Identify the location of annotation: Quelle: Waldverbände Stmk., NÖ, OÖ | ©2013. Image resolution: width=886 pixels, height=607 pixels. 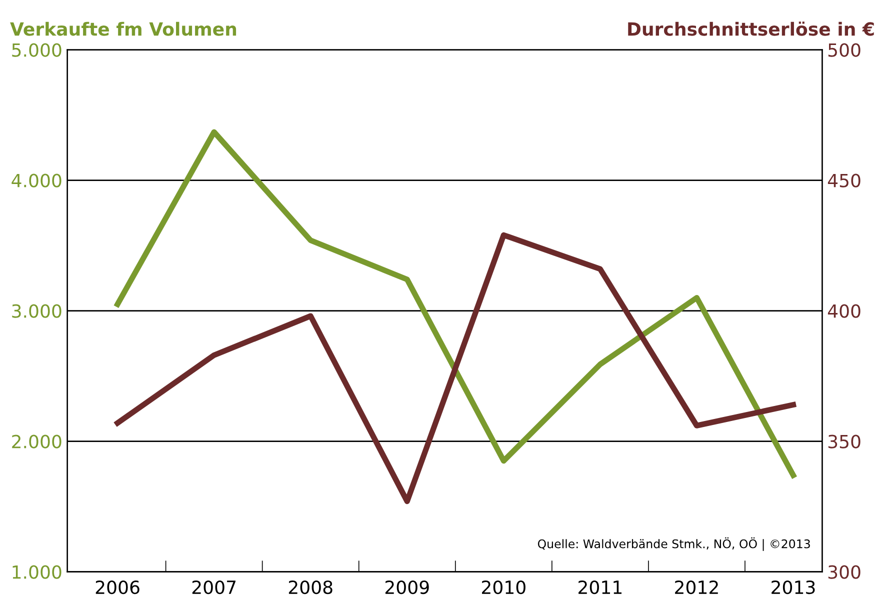
(674, 544).